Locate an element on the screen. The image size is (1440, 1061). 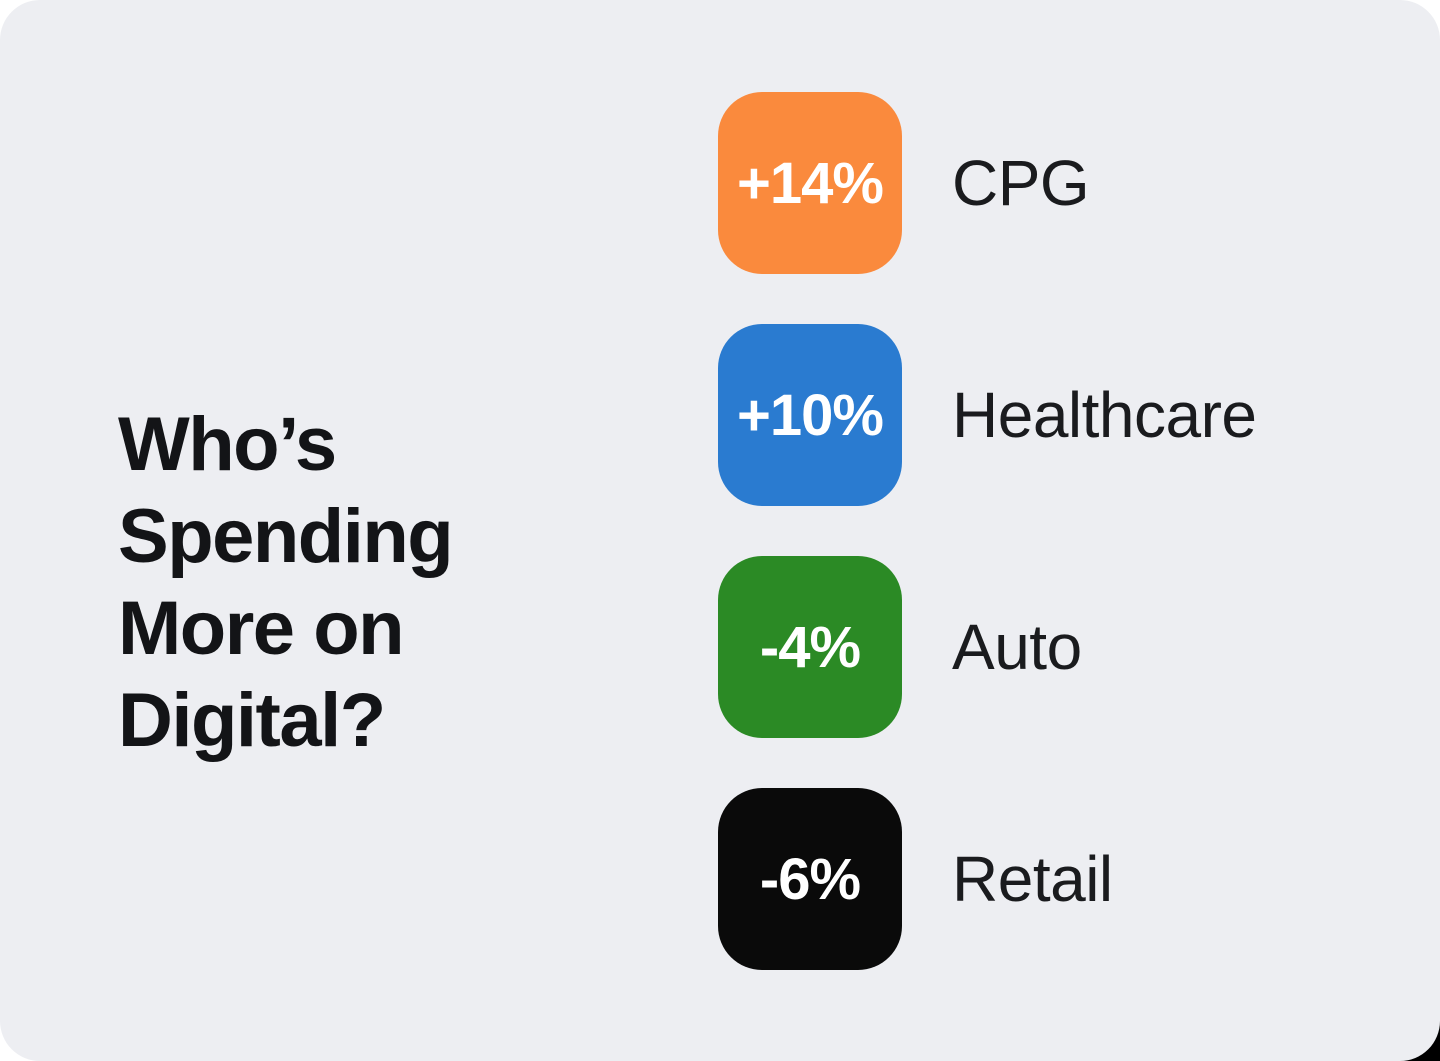
list-item: -6% Retail is located at coordinates (987, 879).